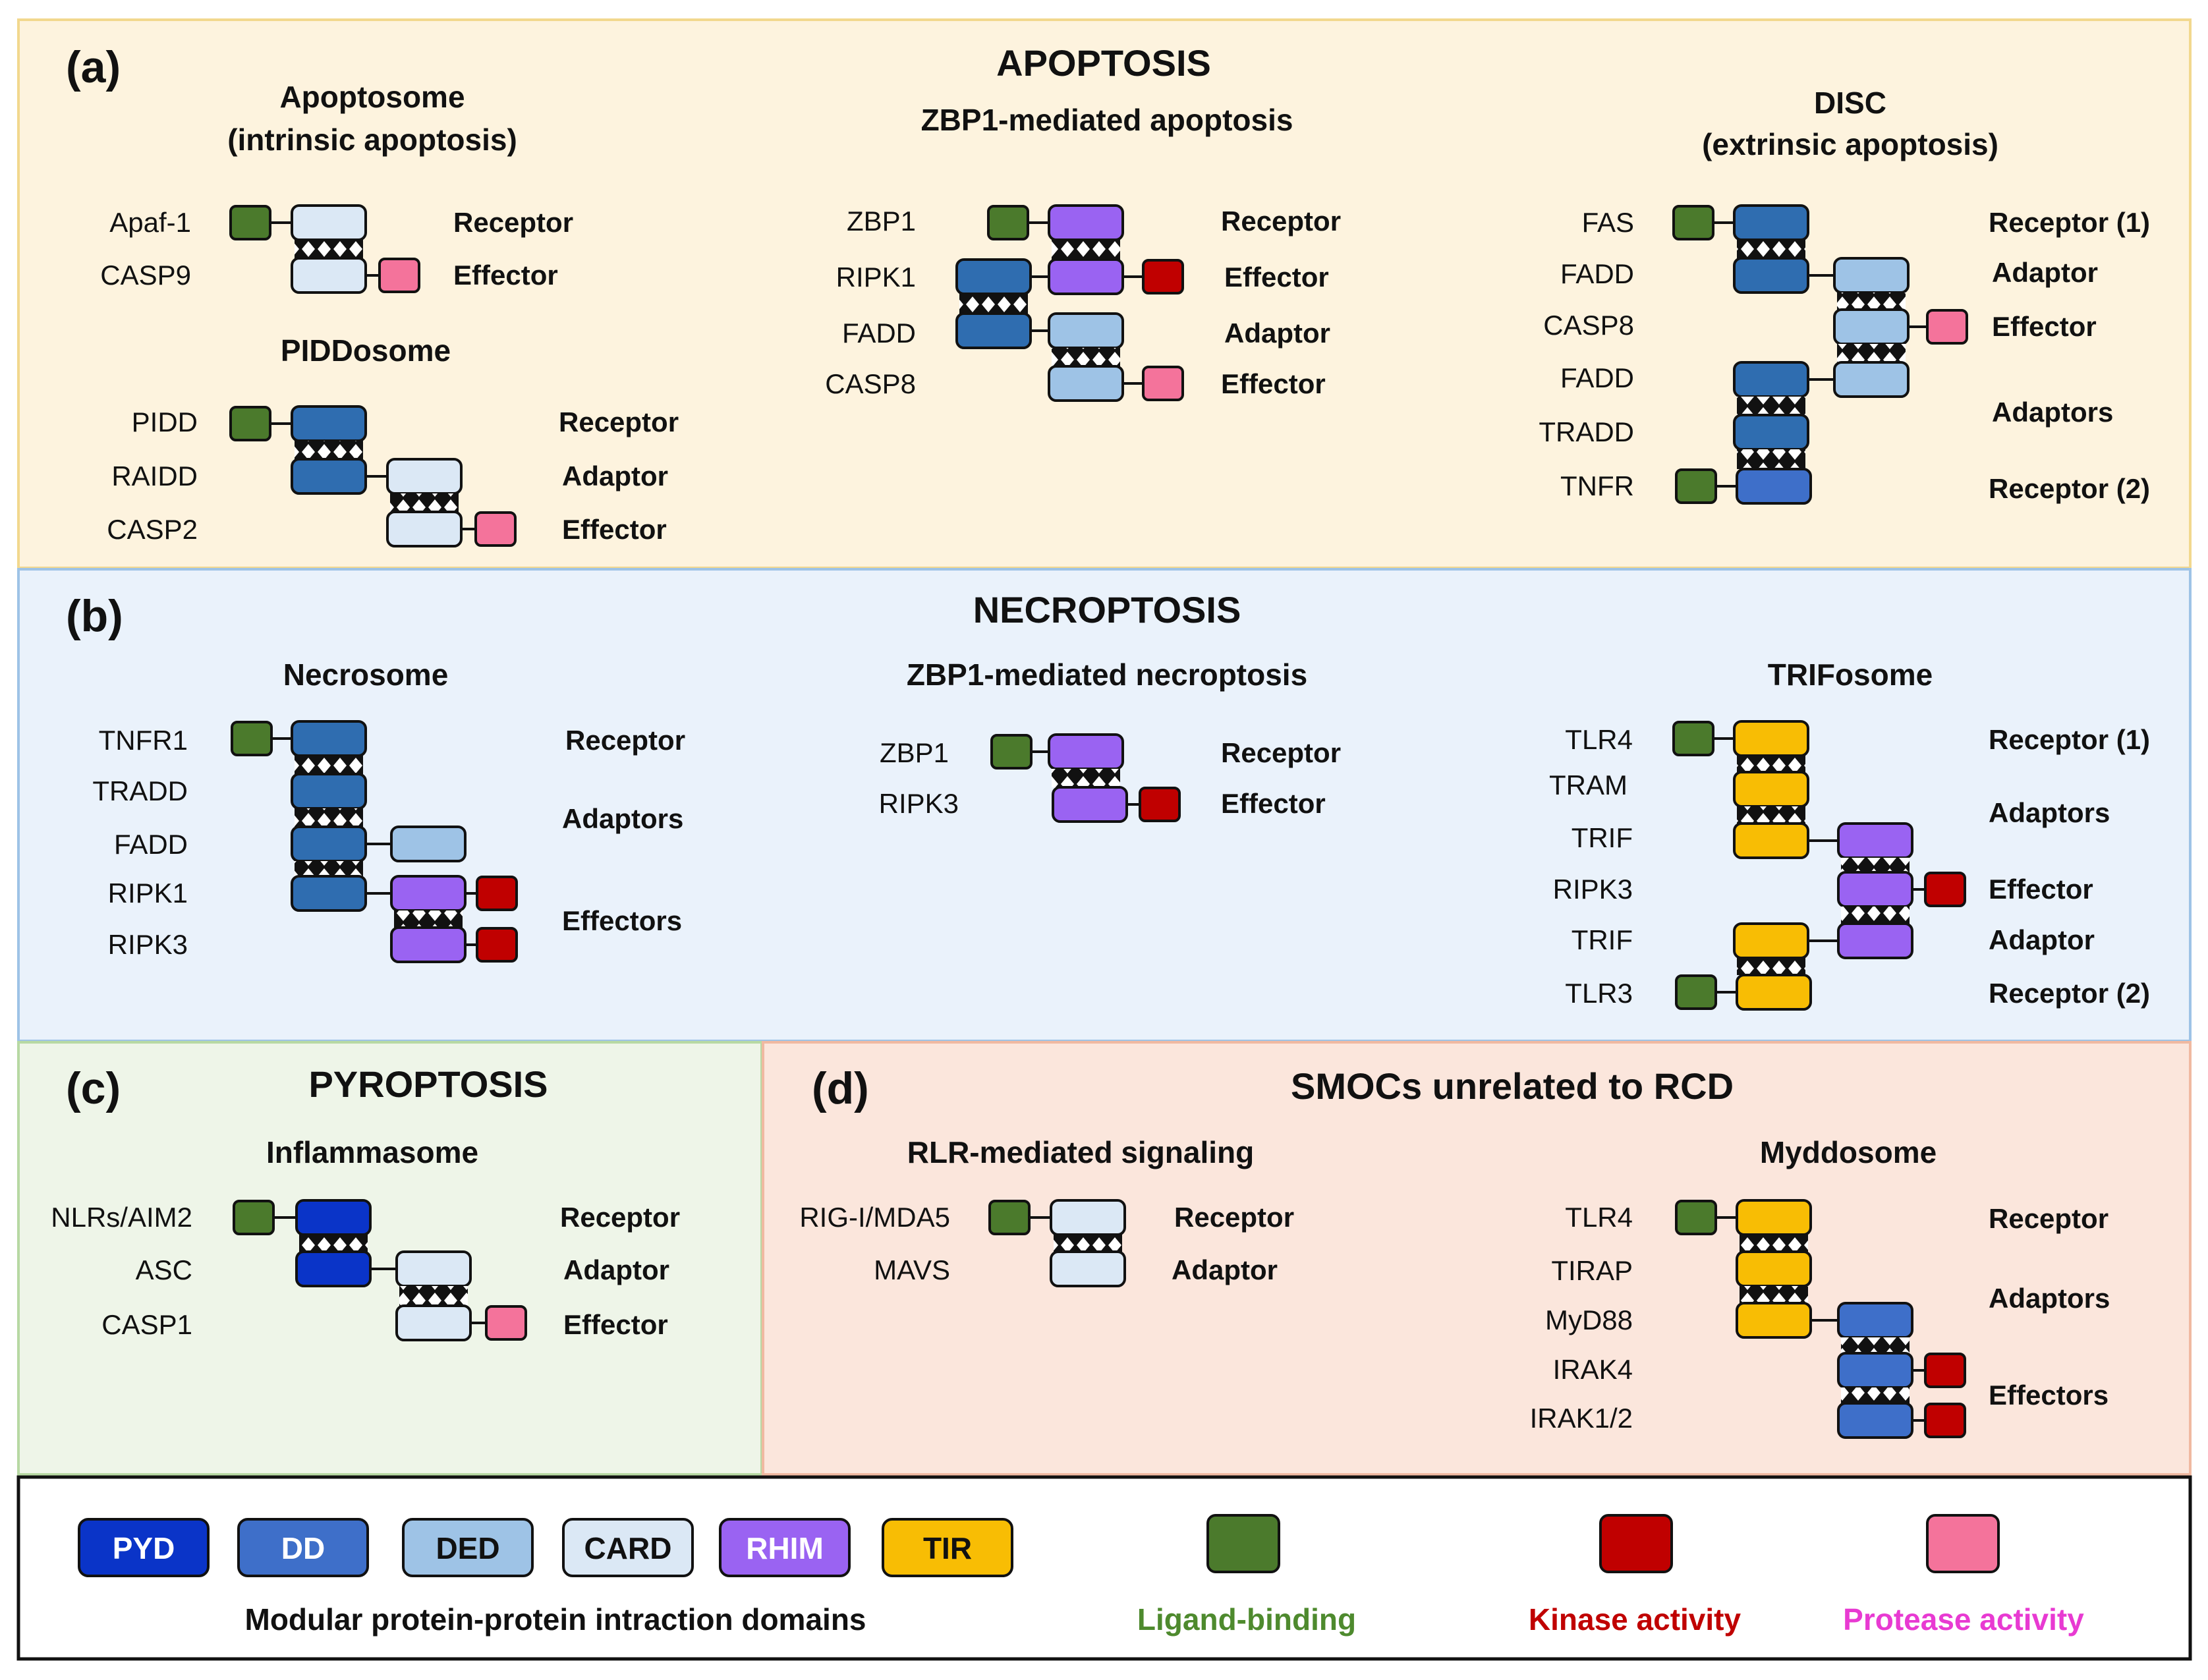  Describe the element at coordinates (1850, 144) in the screenshot. I see `disc-subtitle: (extrinsic apoptosis)` at that location.